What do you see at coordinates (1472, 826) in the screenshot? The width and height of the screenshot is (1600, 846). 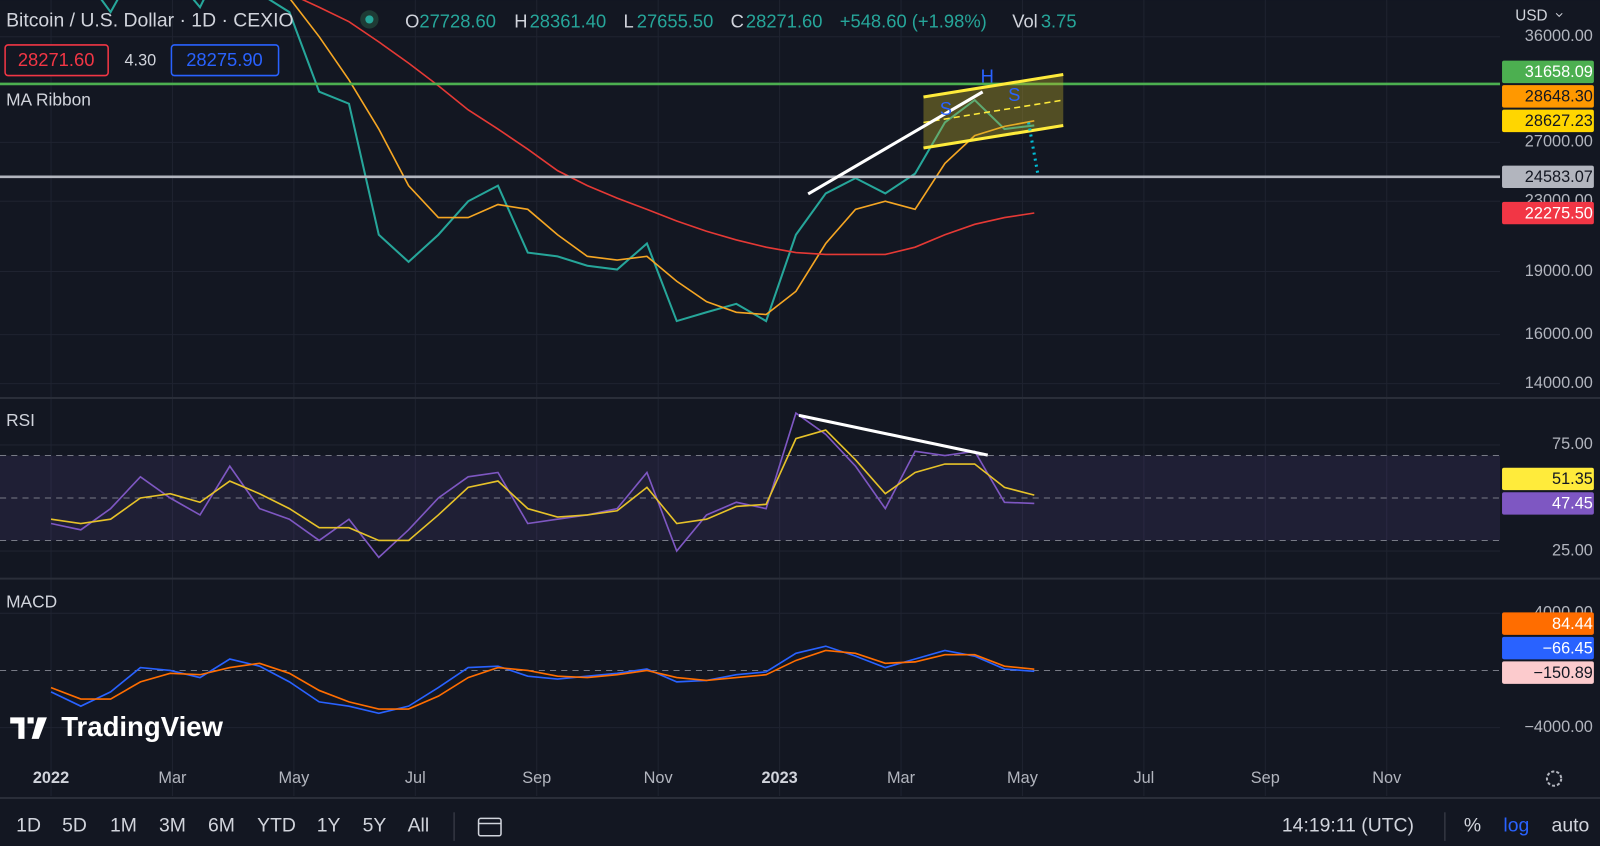 I see `scale-button: %` at bounding box center [1472, 826].